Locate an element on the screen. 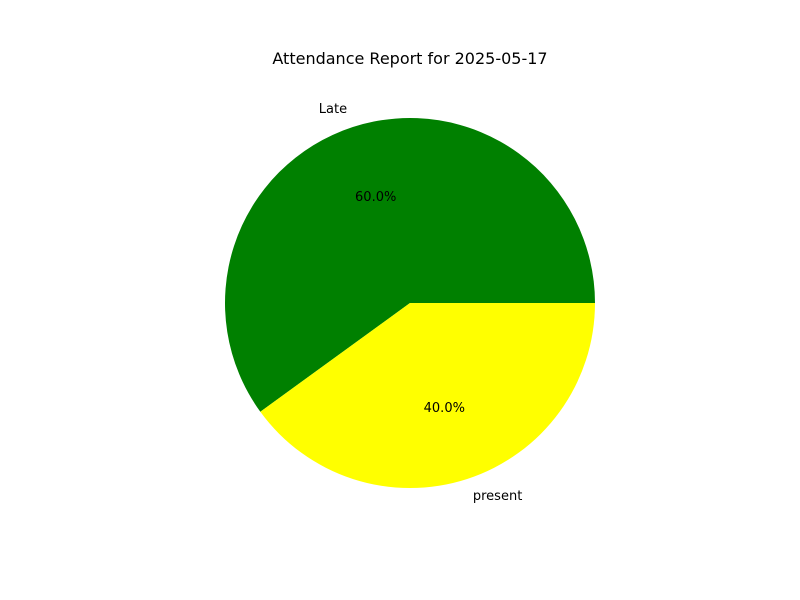  pie-slice-present is located at coordinates (427, 395).